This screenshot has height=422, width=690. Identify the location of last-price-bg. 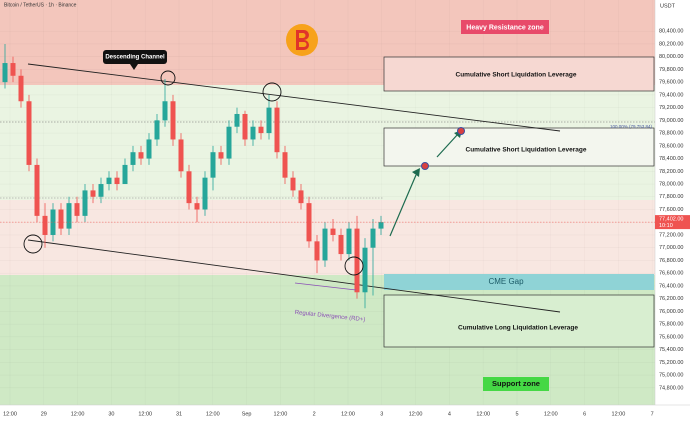
(672, 222).